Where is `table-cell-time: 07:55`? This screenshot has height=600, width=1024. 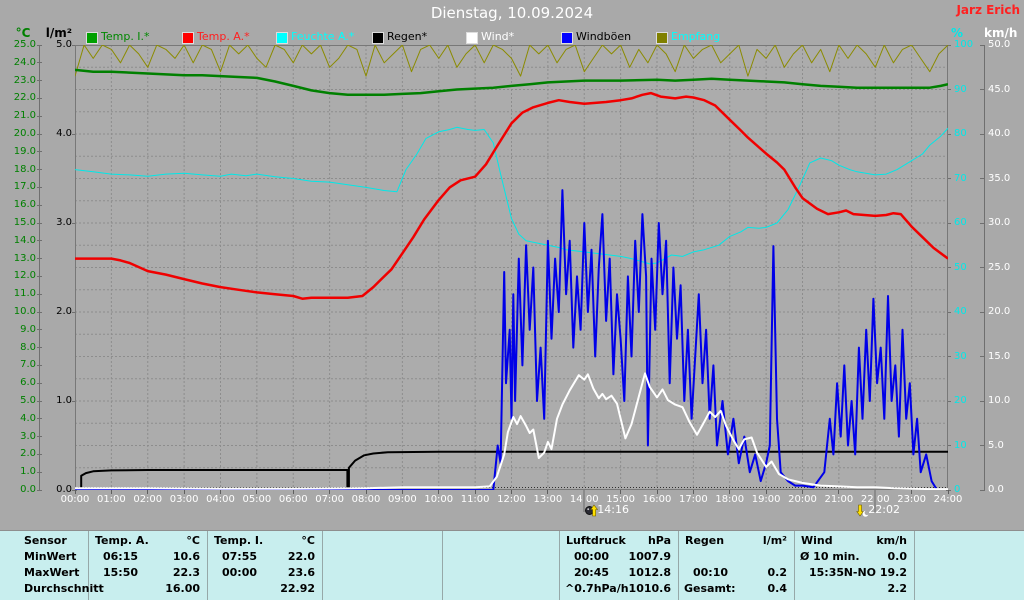
table-cell-time: 07:55 is located at coordinates (240, 556).